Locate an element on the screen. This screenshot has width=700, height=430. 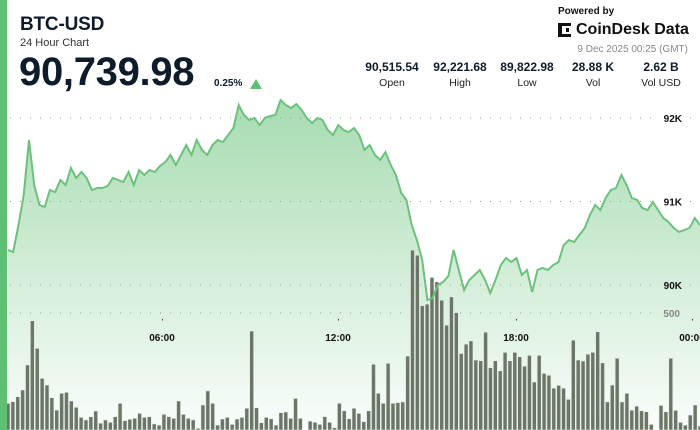
powered-by-label: Powered by is located at coordinates (586, 11).